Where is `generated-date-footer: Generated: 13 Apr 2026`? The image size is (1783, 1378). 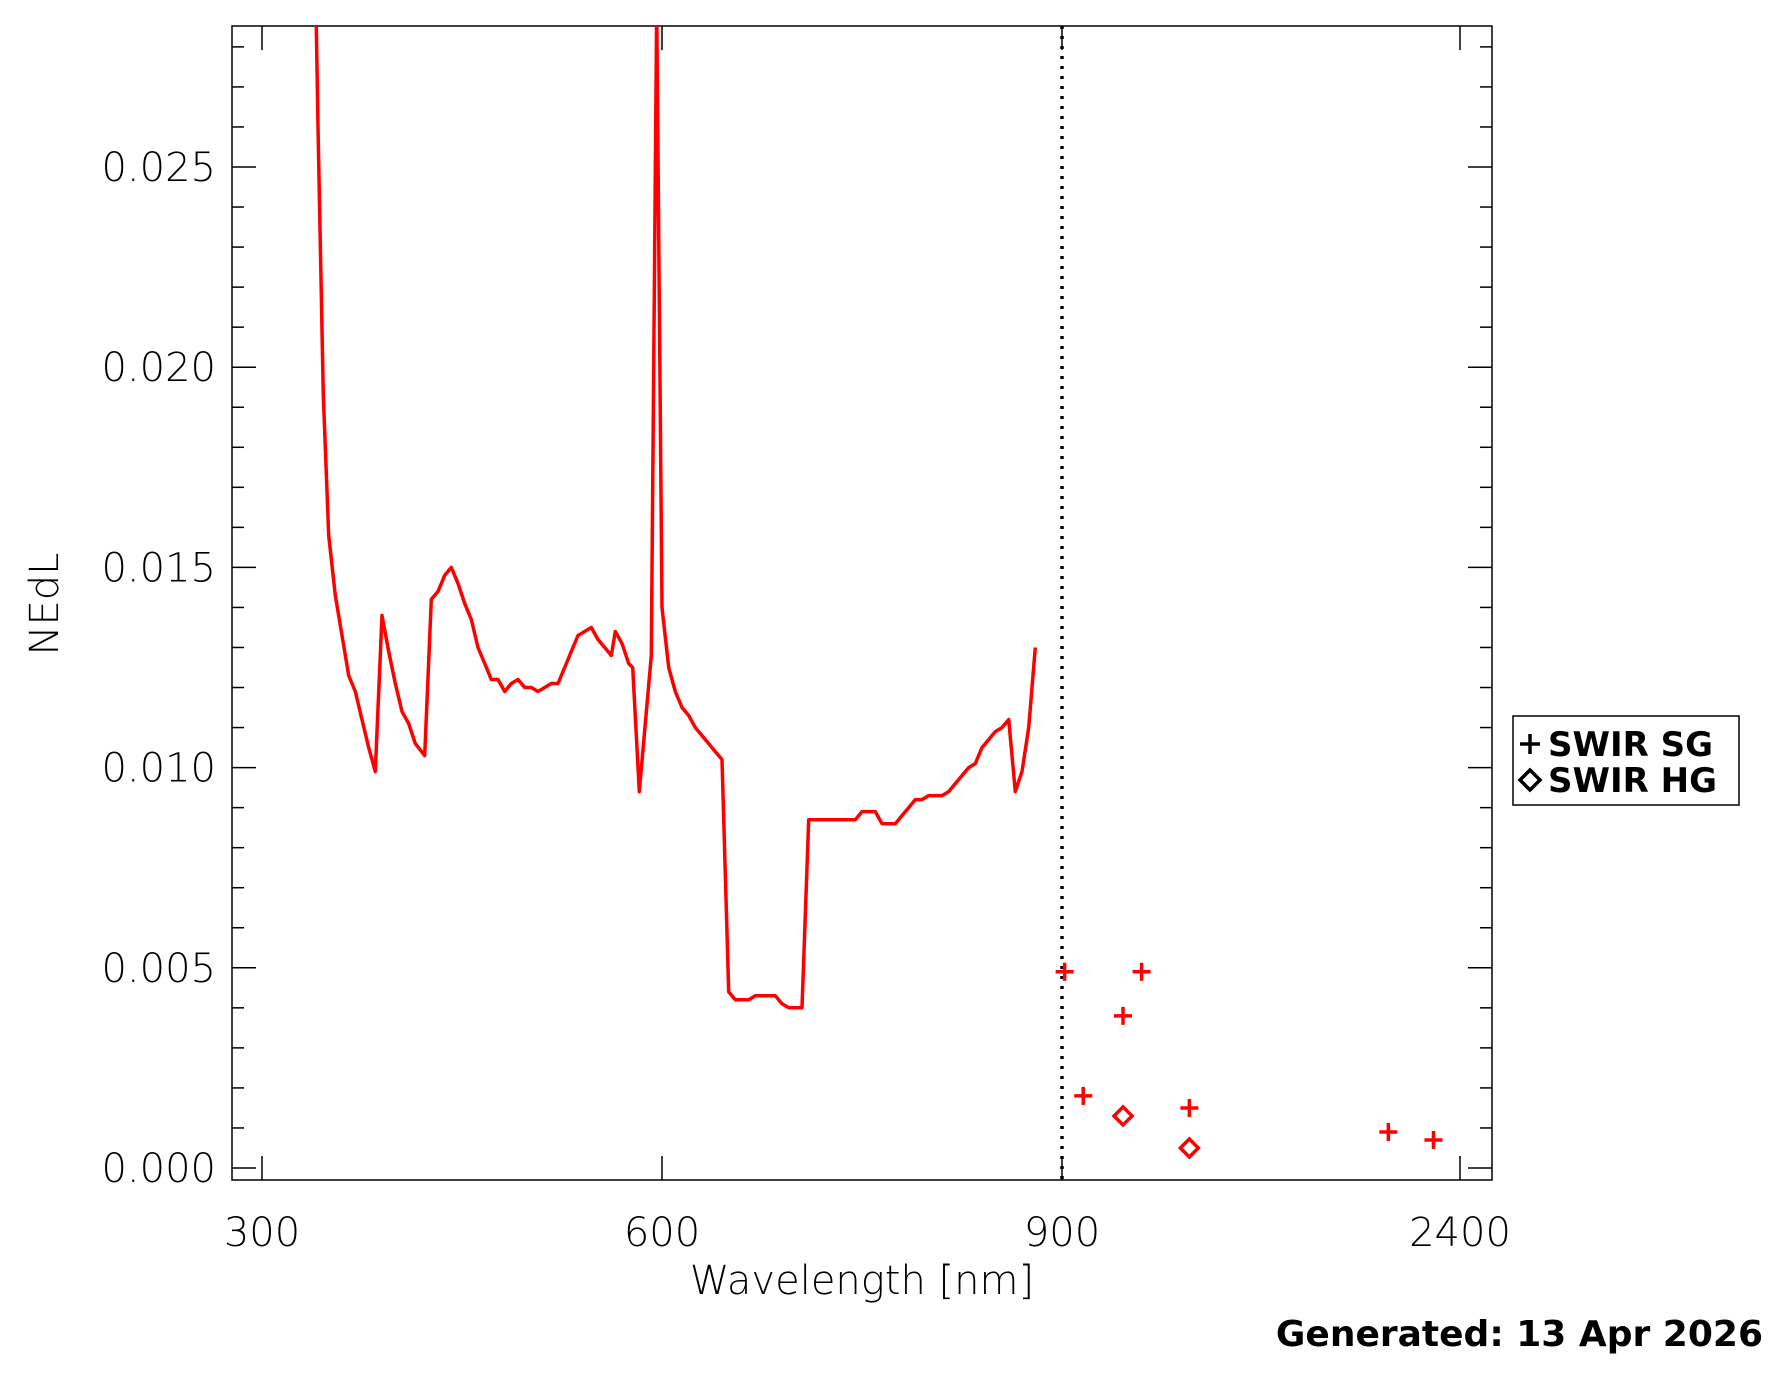
generated-date-footer: Generated: 13 Apr 2026 is located at coordinates (1519, 1334).